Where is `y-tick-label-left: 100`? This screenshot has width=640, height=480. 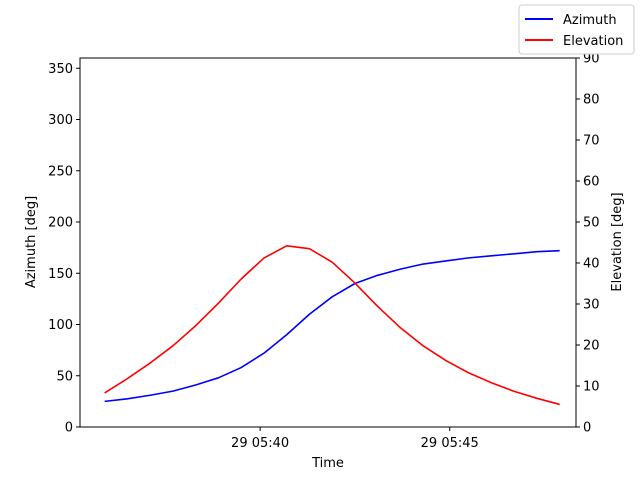 y-tick-label-left: 100 is located at coordinates (60, 325).